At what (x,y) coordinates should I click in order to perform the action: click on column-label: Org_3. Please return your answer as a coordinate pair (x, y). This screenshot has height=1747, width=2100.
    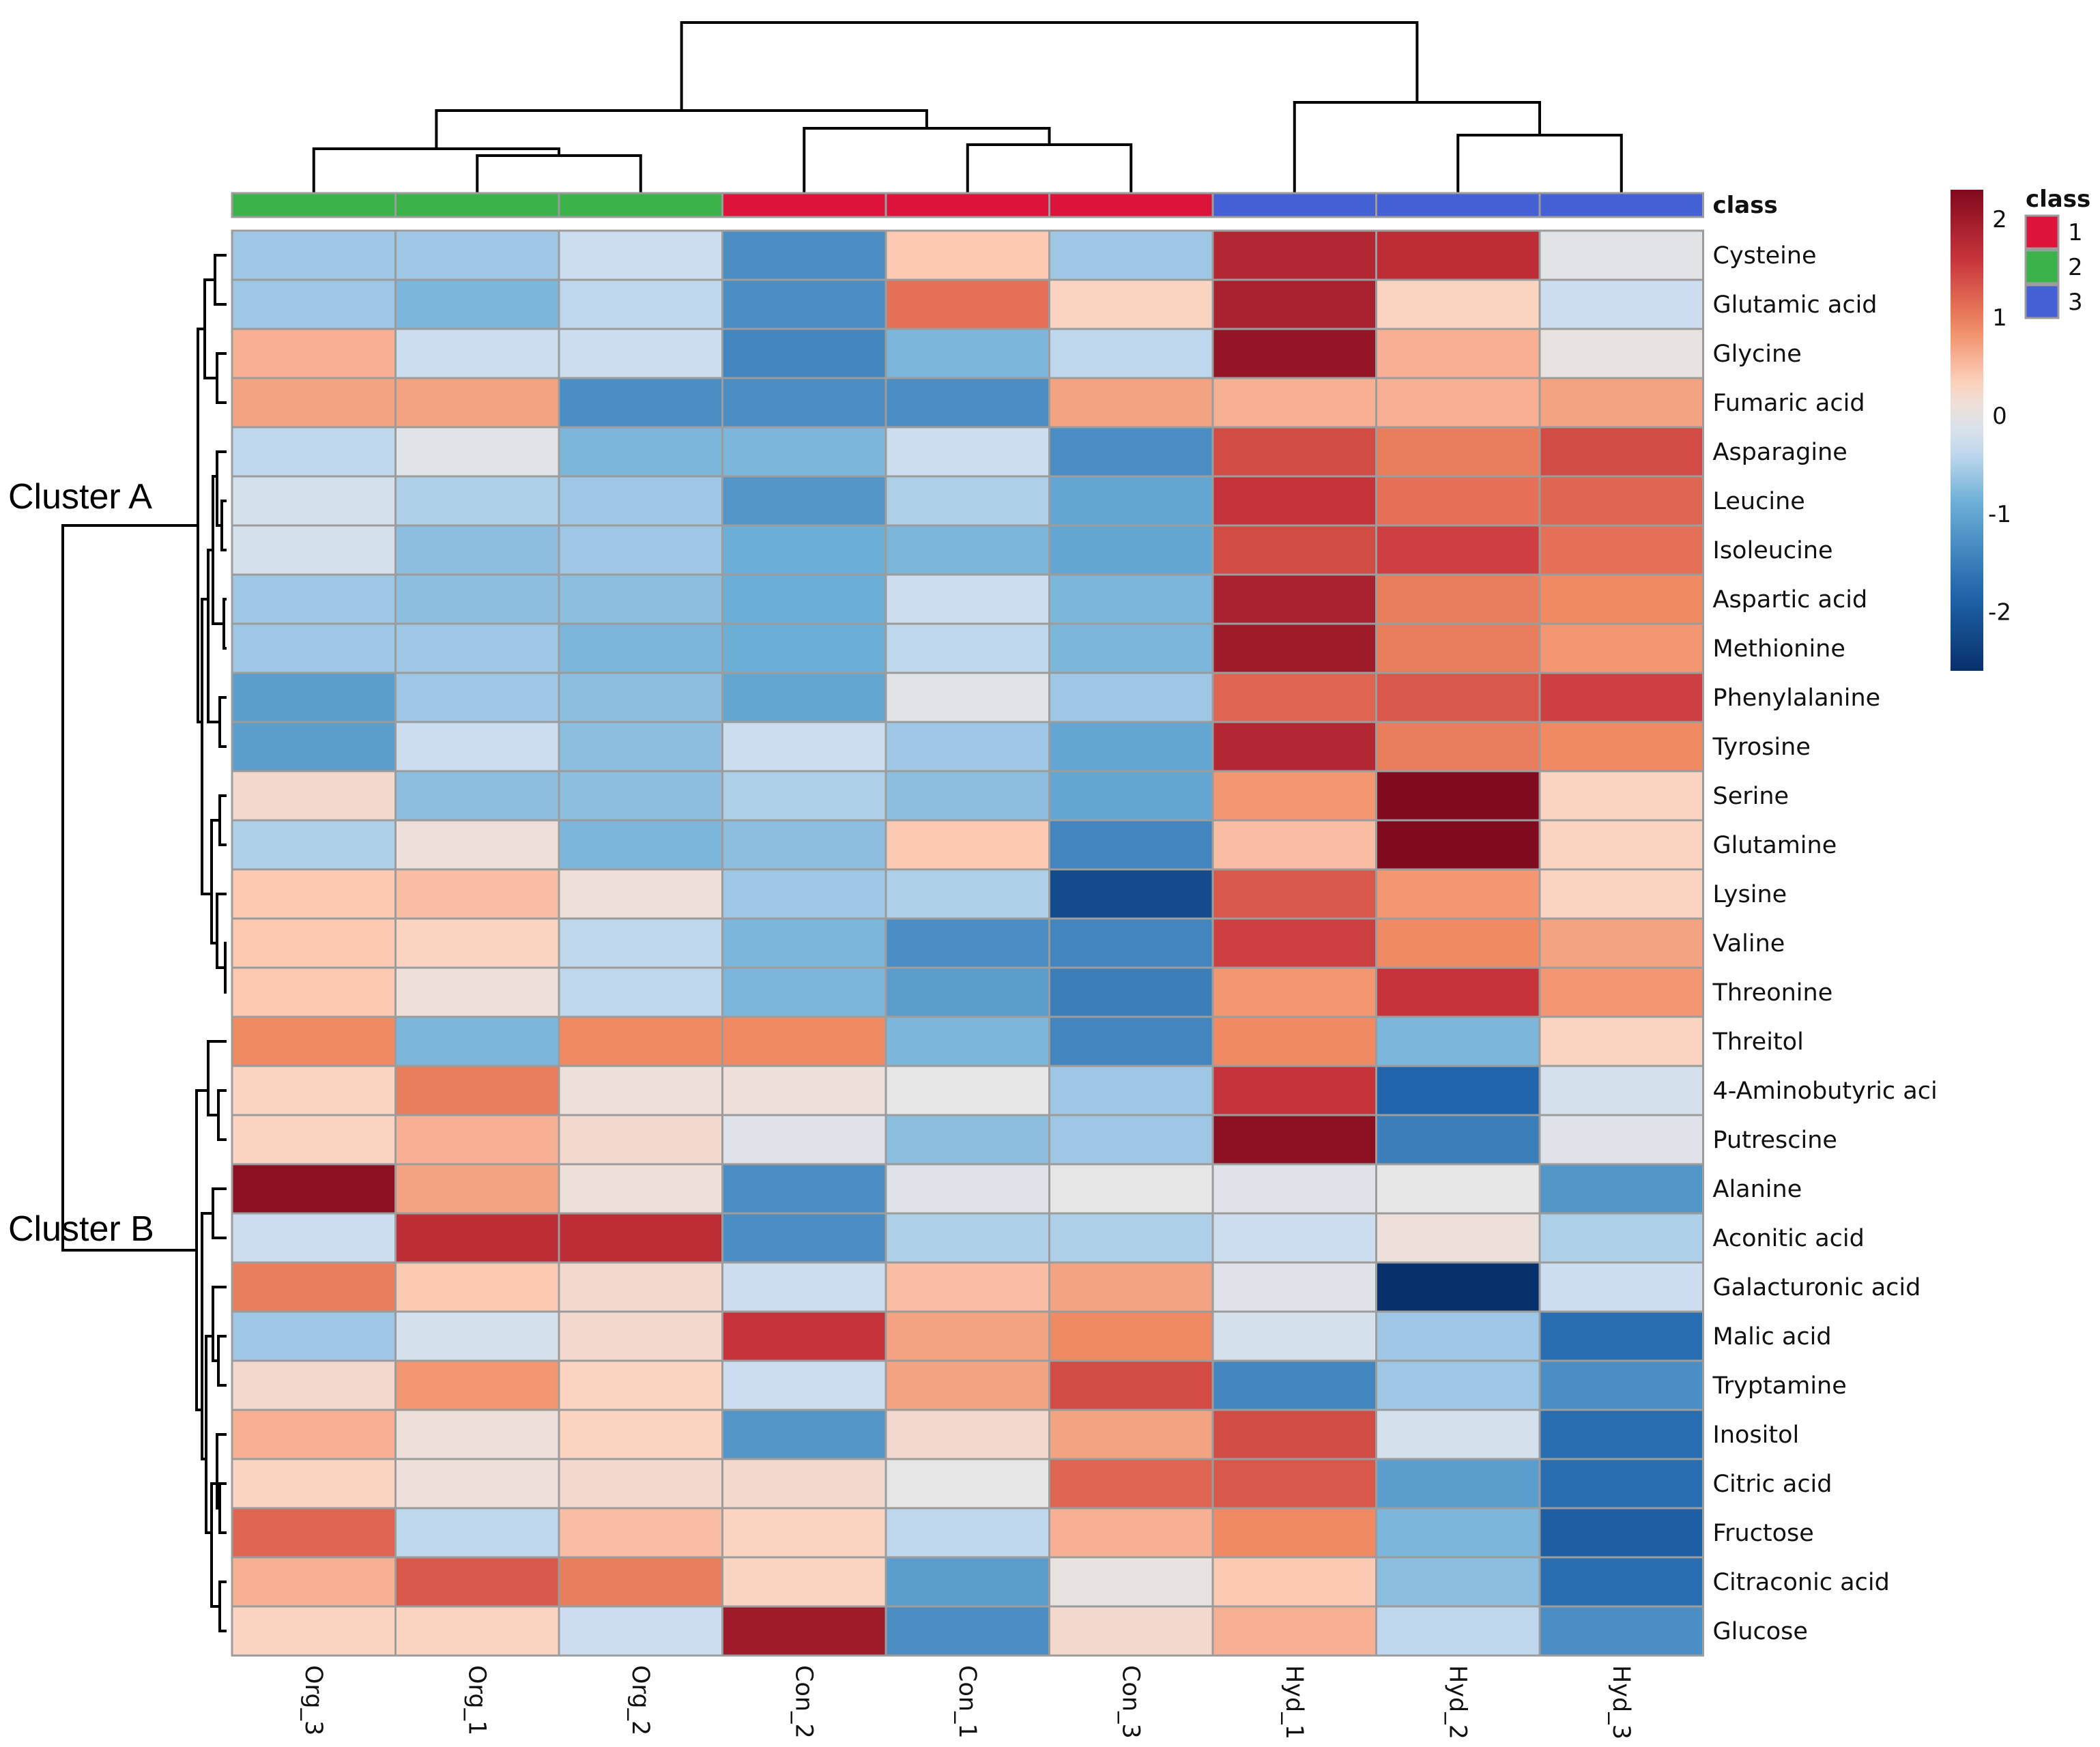
    Looking at the image, I should click on (313, 1700).